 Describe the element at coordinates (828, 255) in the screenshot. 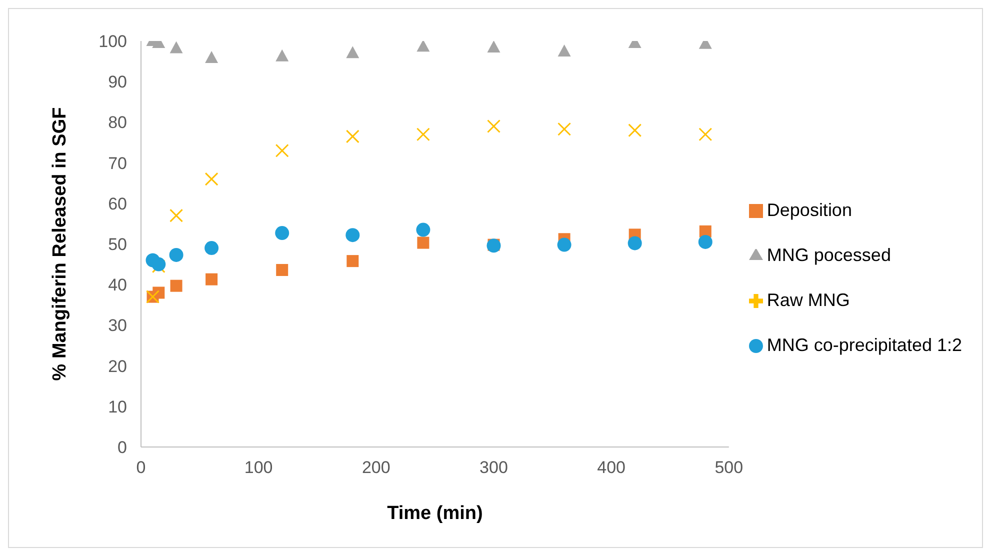

I see `legend-label: MNG pocessed` at that location.